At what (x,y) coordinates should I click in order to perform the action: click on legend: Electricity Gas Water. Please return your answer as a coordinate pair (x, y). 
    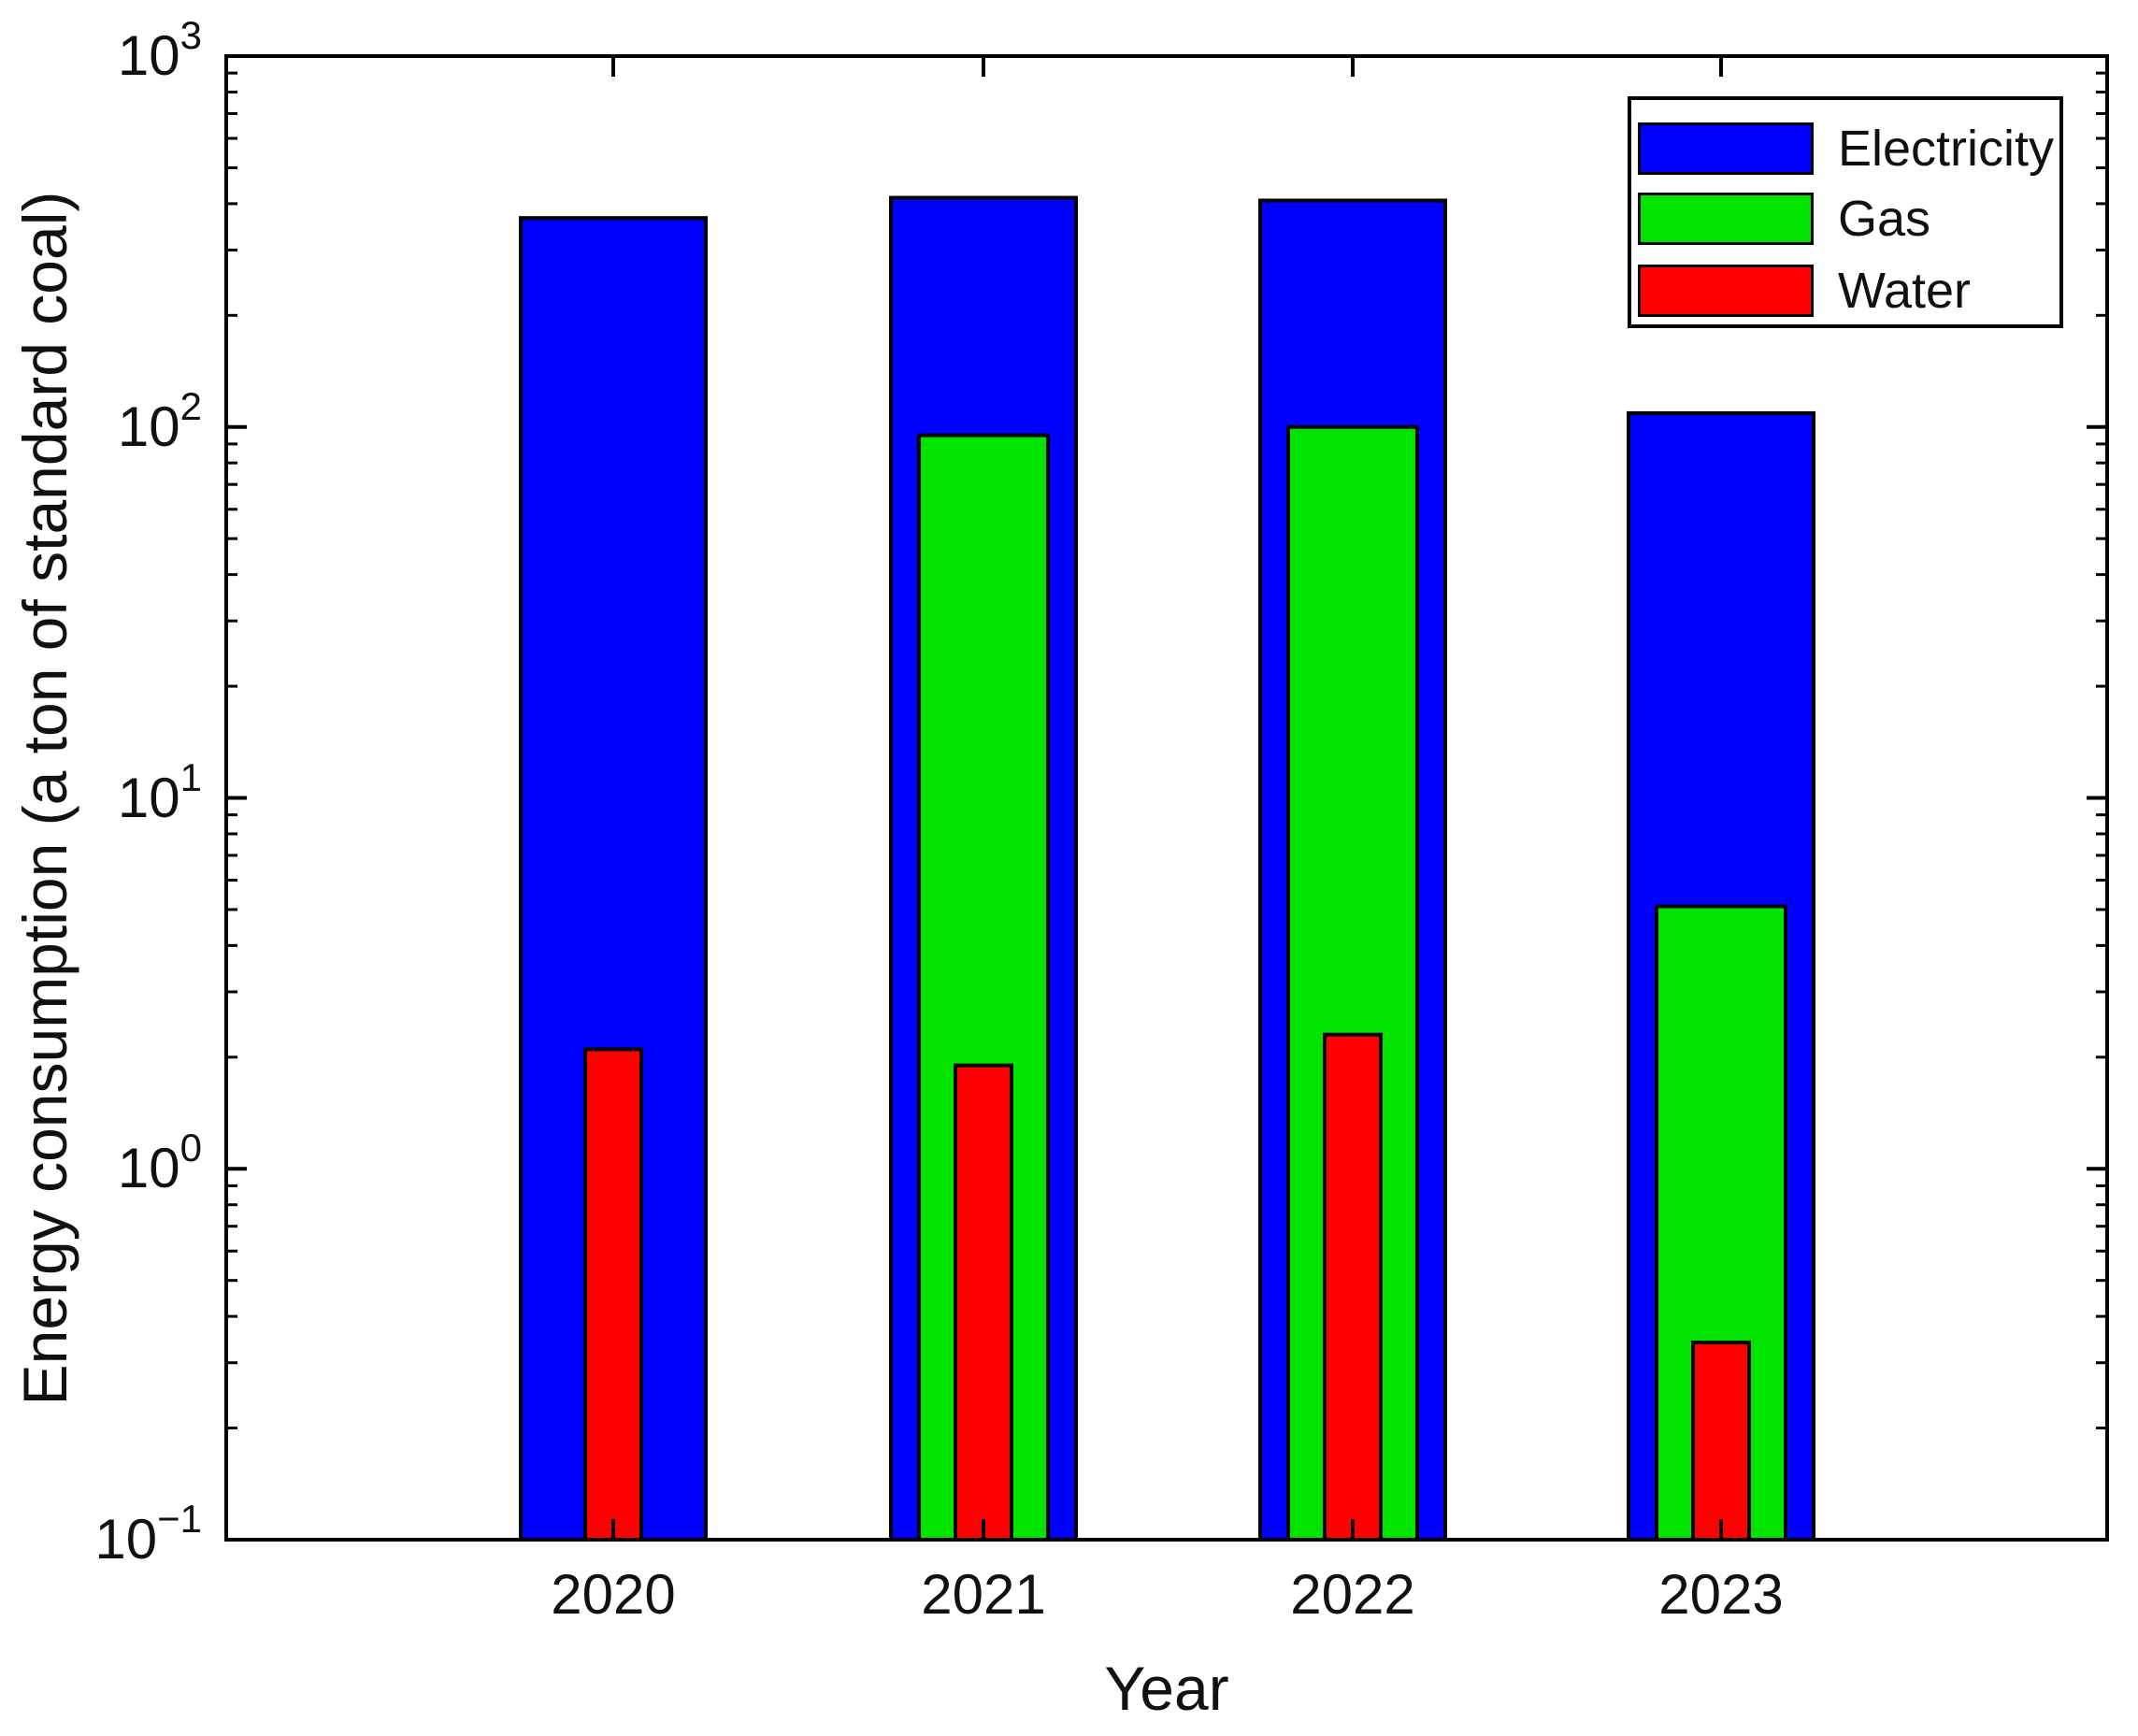
    Looking at the image, I should click on (1845, 212).